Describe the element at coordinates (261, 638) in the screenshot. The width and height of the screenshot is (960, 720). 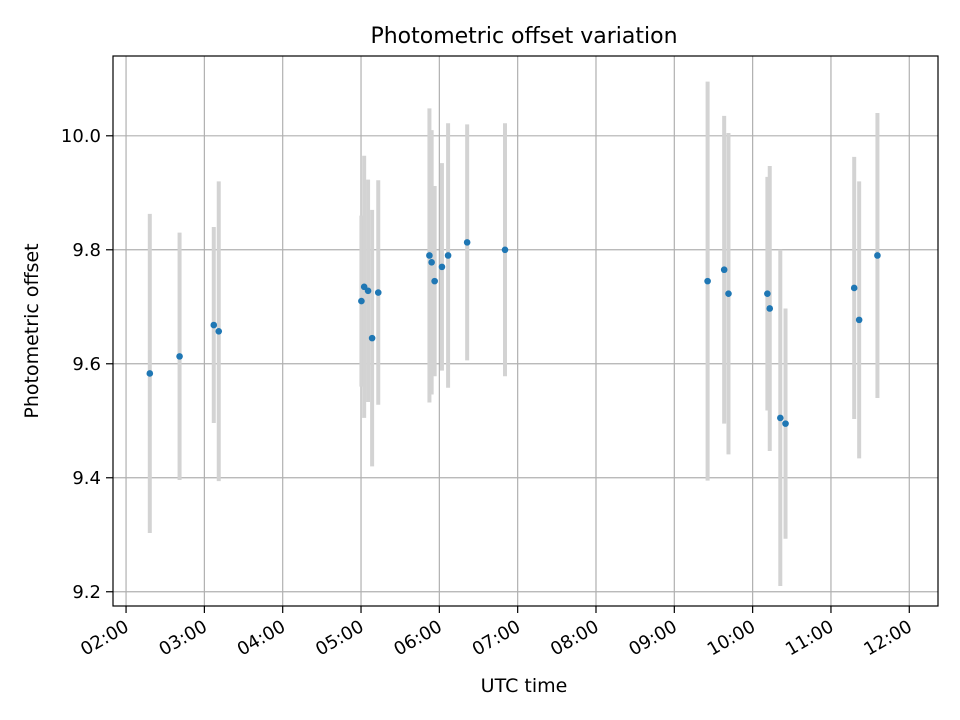
I see `x-tick-label: 04:00` at that location.